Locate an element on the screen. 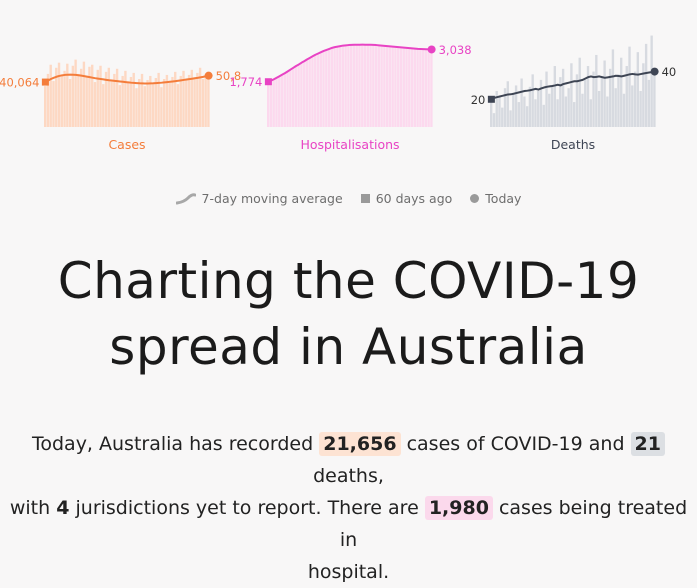  hospital-count-badge: 1,980 is located at coordinates (458, 508).